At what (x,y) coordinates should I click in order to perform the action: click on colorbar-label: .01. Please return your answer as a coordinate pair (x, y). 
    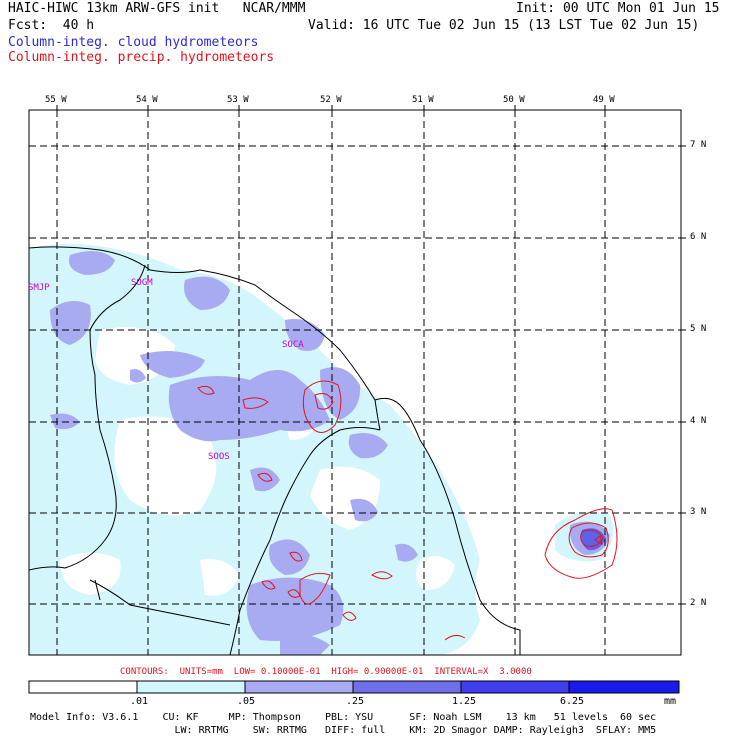
    Looking at the image, I should click on (139, 701).